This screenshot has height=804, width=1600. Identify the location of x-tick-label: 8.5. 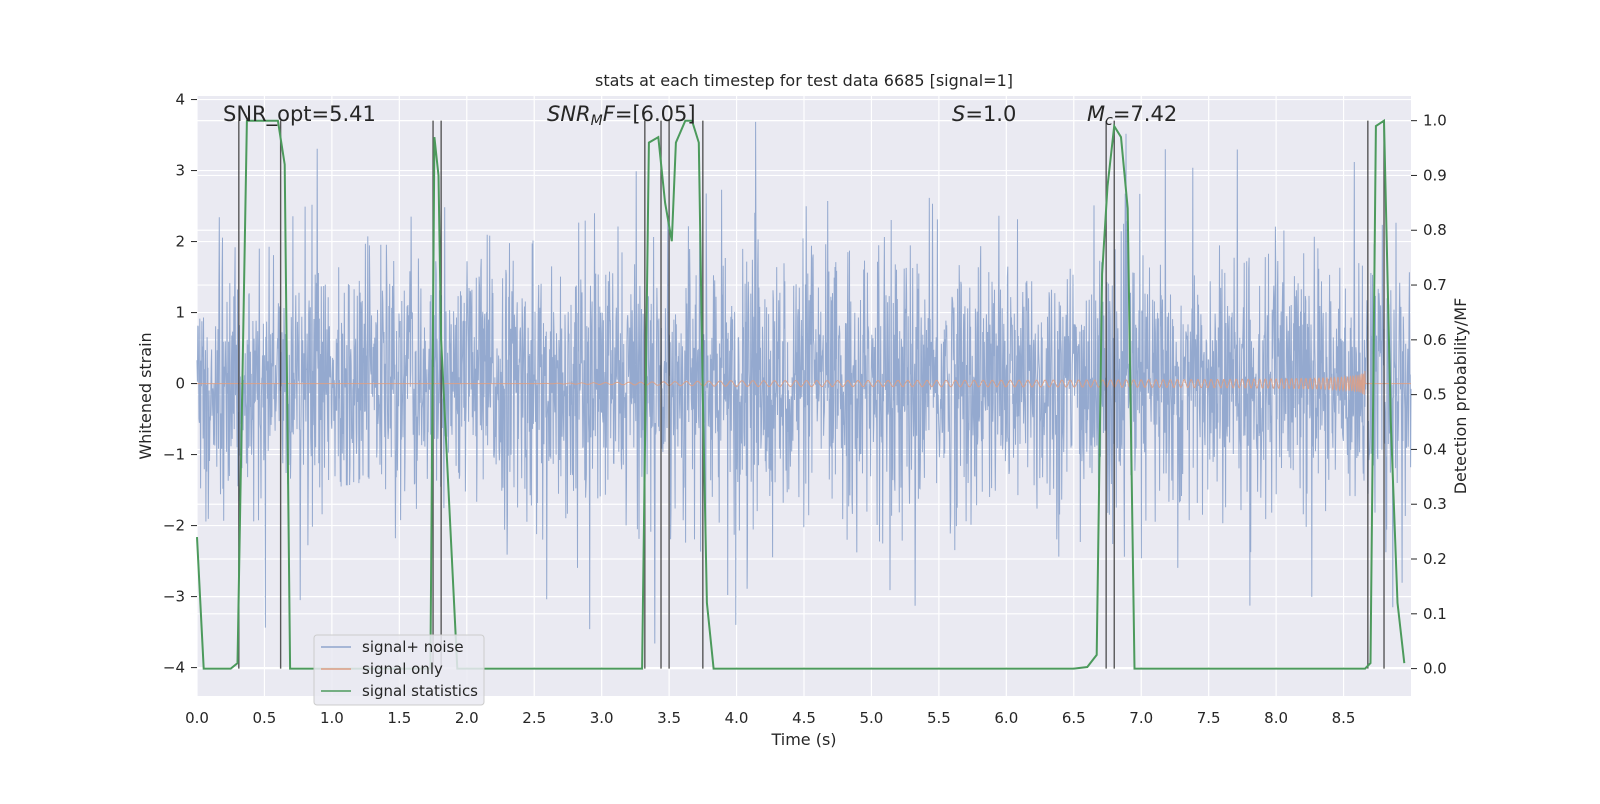
(1344, 718).